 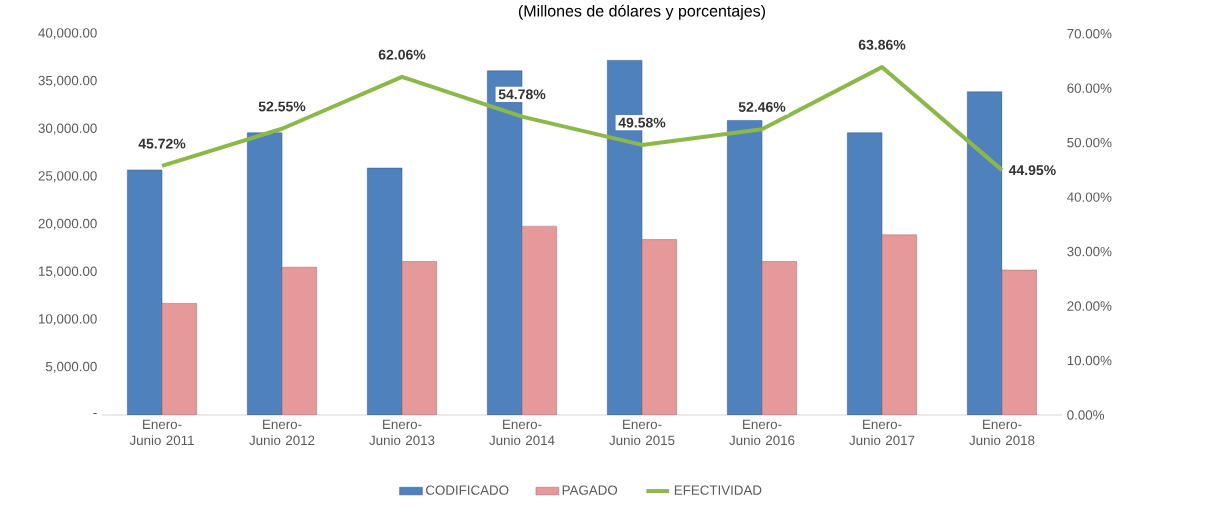 I want to click on y2-tick-label: 50.00%, so click(x=1089, y=142).